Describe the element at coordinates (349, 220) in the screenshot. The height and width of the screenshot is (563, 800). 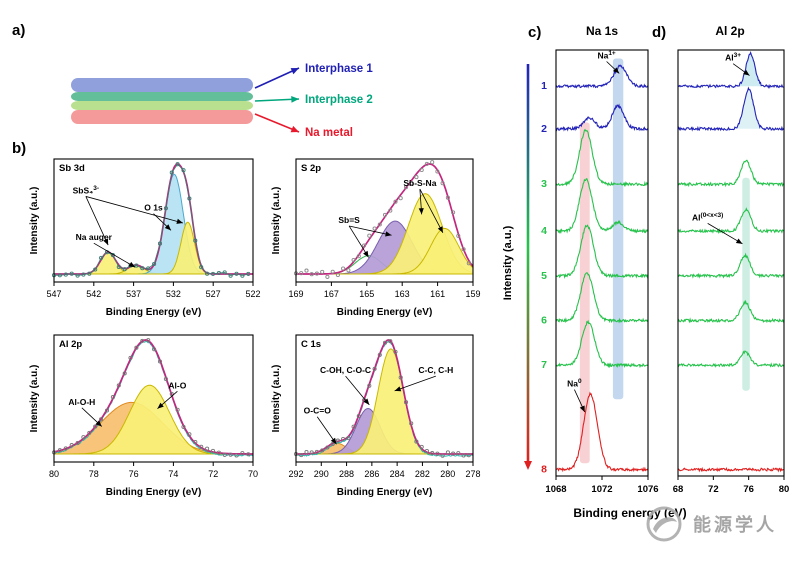
I see `annotation-label: Sb=S` at that location.